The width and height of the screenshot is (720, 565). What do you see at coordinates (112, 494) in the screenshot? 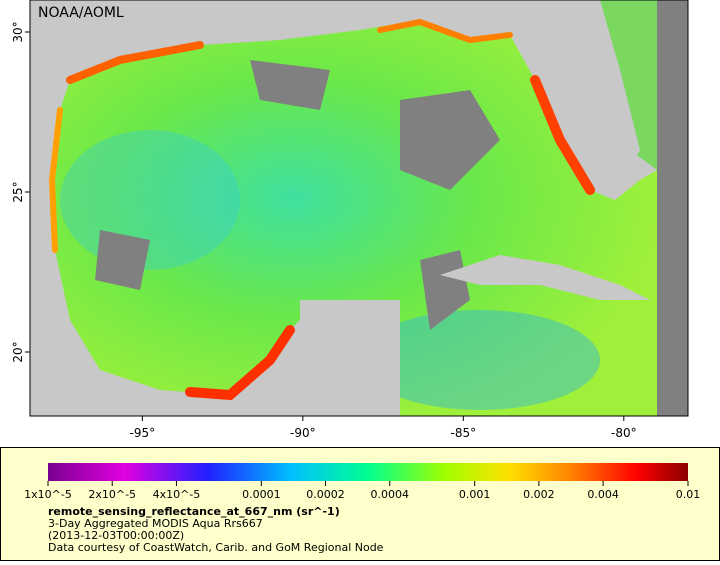
I see `colorbar-tick-label: 2x10^-5` at bounding box center [112, 494].